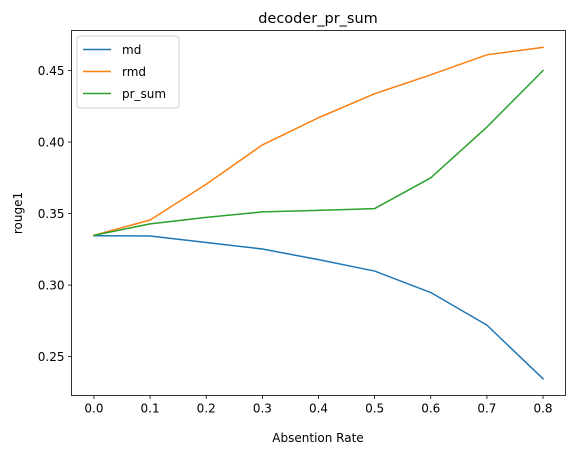 This screenshot has height=455, width=575. I want to click on y-tick-label: 0.30, so click(51, 285).